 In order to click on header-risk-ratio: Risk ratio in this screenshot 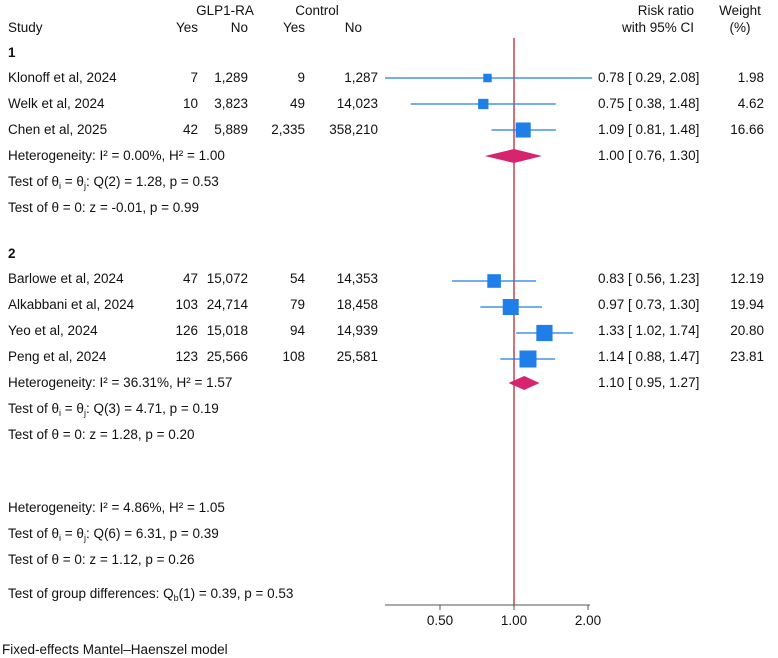, I will do `click(665, 10)`.